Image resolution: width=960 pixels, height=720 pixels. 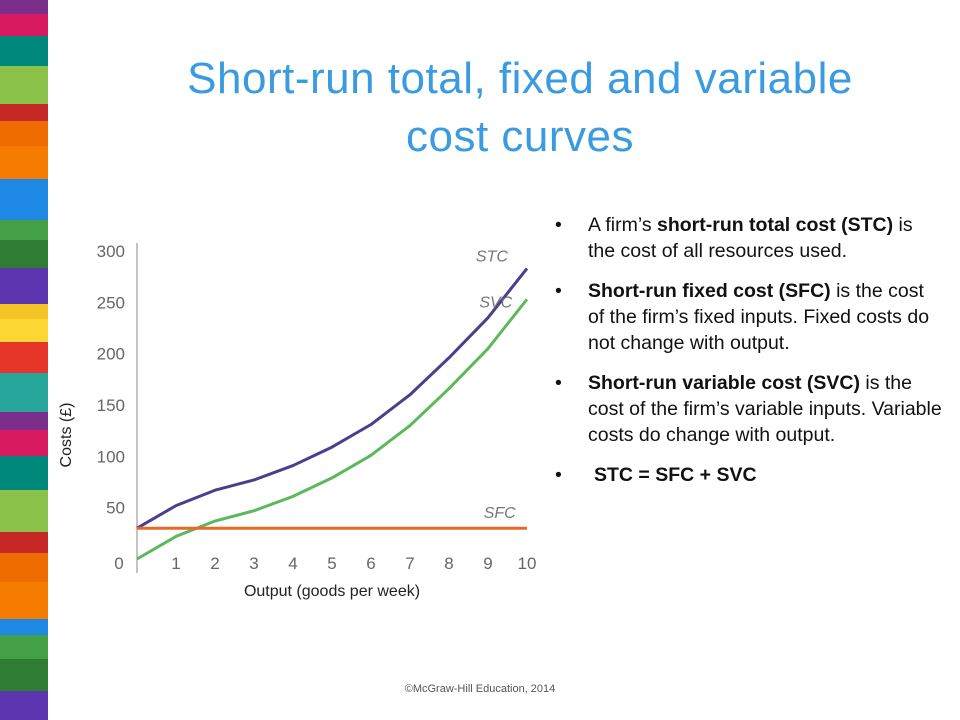 What do you see at coordinates (325, 563) in the screenshot?
I see `x-tick-labels: 0 1 2 3 4 5 6 7 8 9 10` at bounding box center [325, 563].